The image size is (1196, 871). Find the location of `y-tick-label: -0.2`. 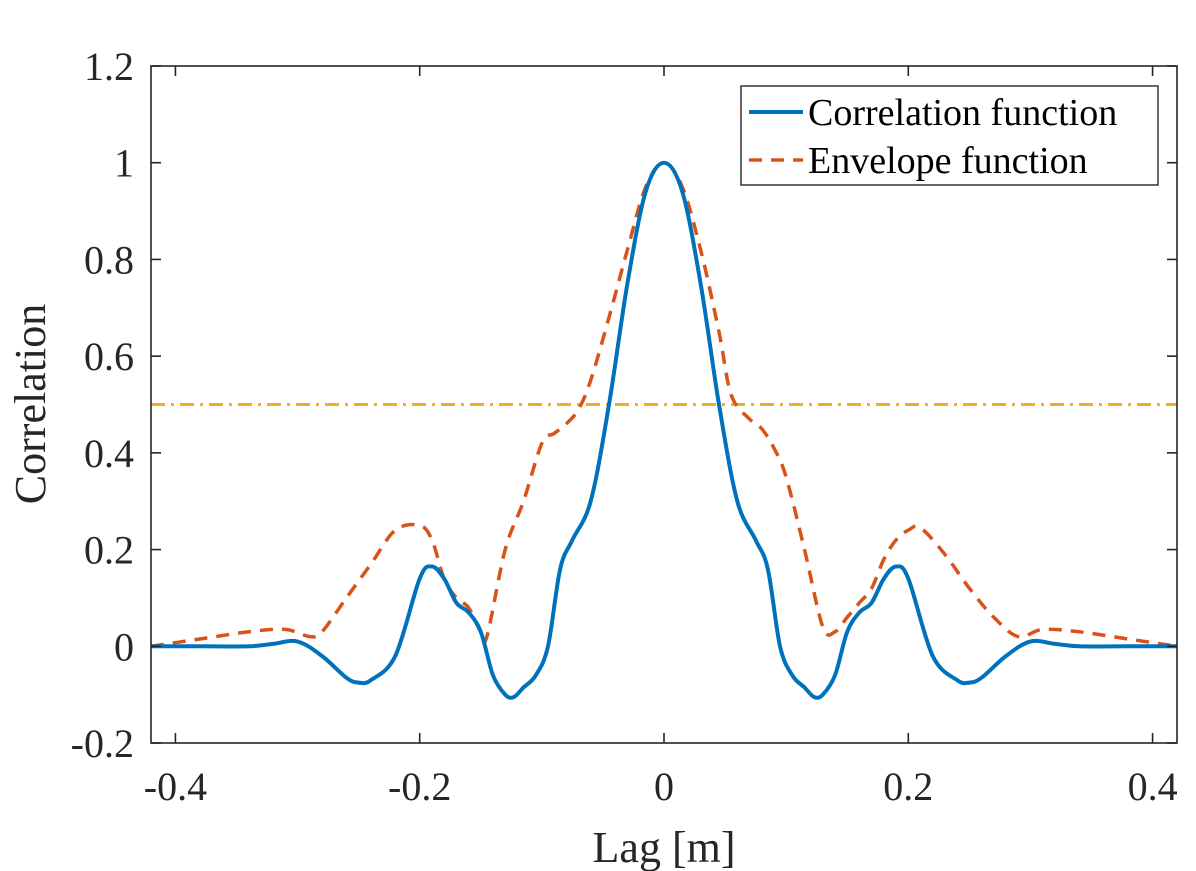

y-tick-label: -0.2 is located at coordinates (102, 743).